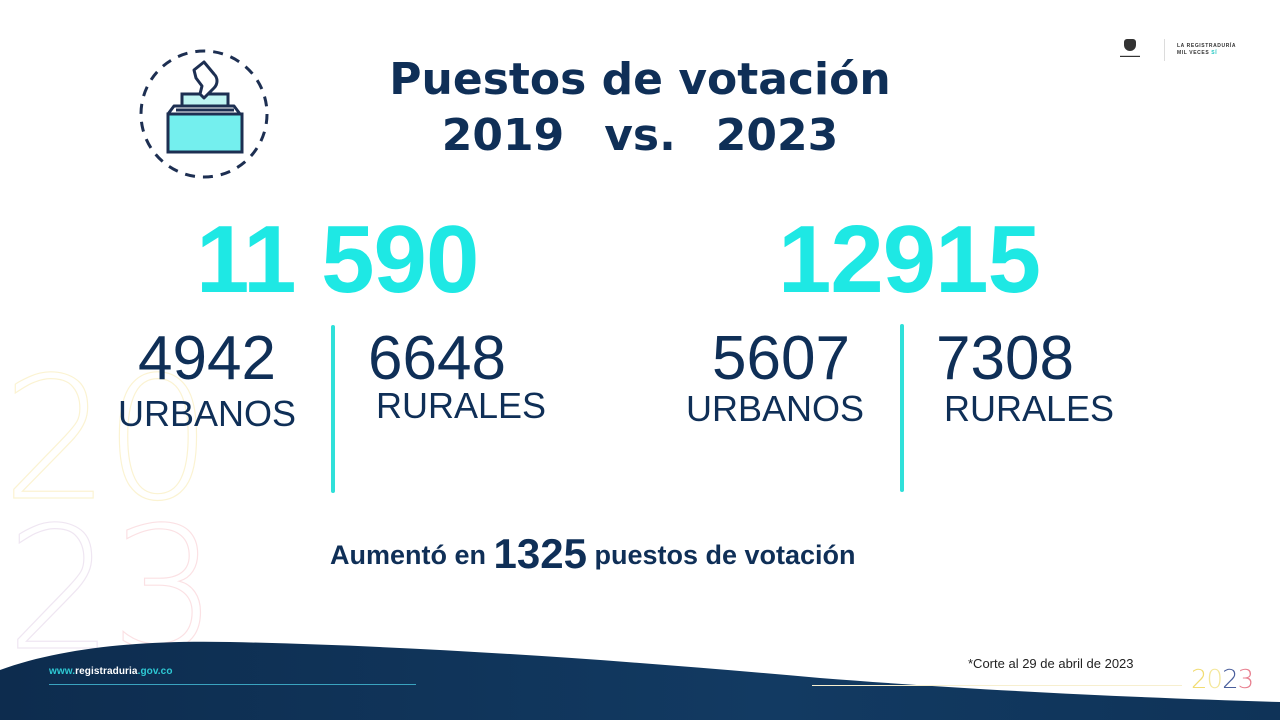  Describe the element at coordinates (1214, 53) in the screenshot. I see `slogan-accent: SÍ` at that location.